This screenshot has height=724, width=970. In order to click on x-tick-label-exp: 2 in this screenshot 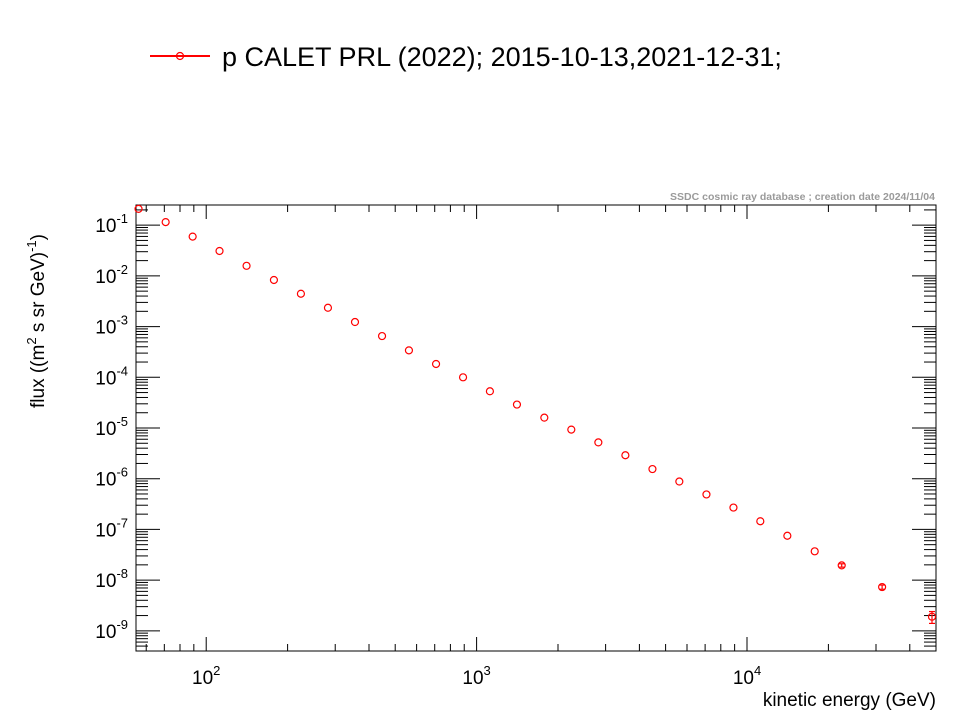, I will do `click(216, 670)`.